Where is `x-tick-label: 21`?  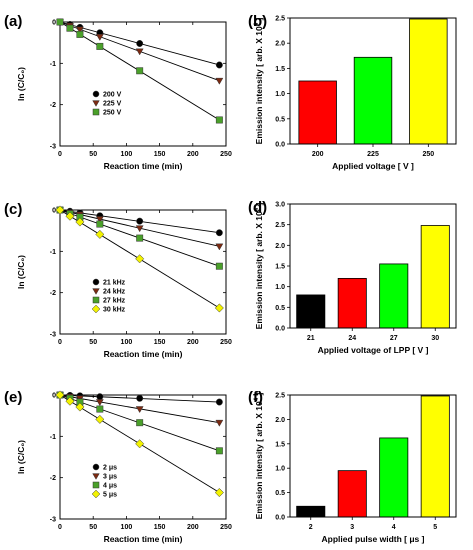 x-tick-label: 21 is located at coordinates (311, 338).